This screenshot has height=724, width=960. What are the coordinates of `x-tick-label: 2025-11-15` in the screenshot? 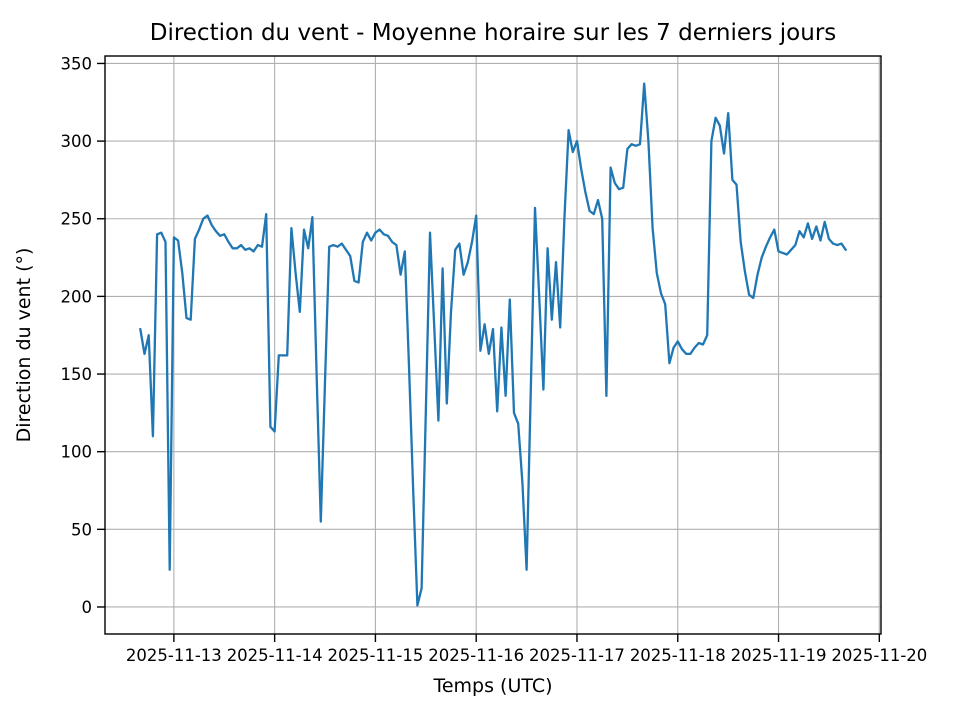 It's located at (375, 655).